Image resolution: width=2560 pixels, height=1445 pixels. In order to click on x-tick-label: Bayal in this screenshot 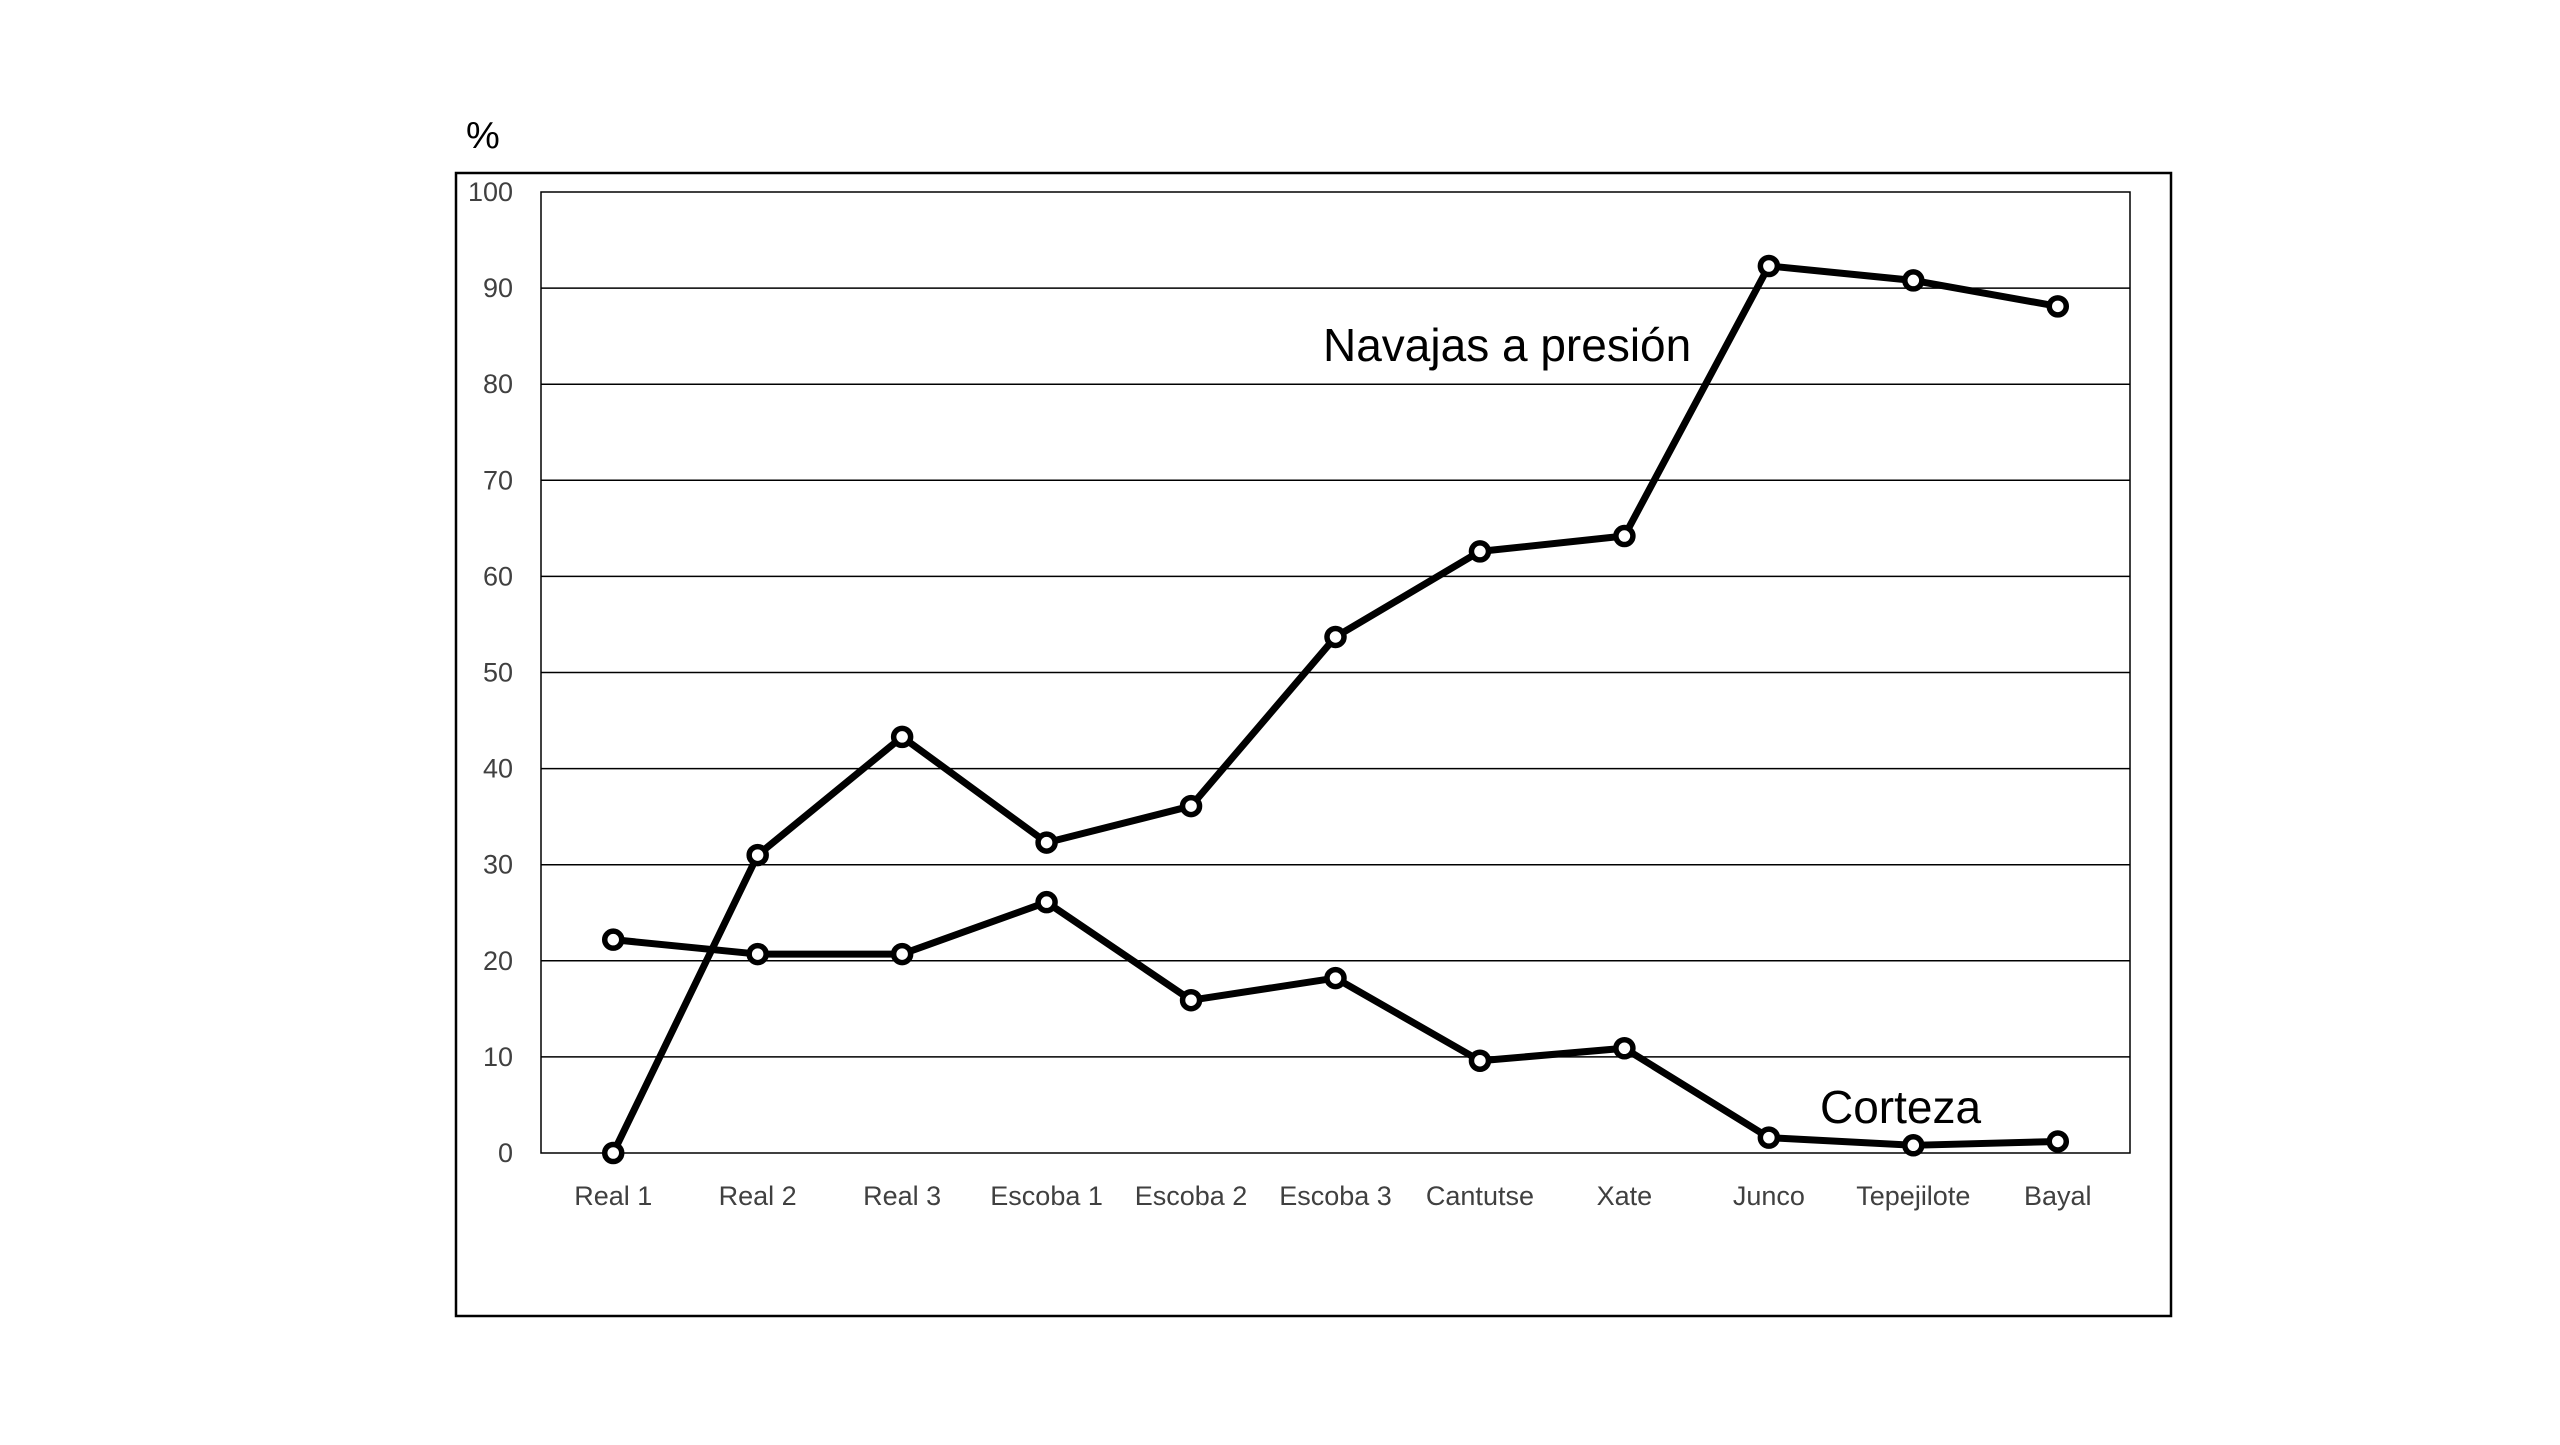, I will do `click(2058, 1196)`.